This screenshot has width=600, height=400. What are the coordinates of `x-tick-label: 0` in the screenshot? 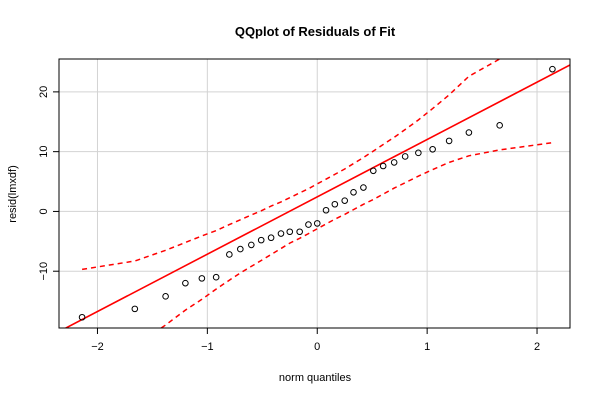 It's located at (317, 347).